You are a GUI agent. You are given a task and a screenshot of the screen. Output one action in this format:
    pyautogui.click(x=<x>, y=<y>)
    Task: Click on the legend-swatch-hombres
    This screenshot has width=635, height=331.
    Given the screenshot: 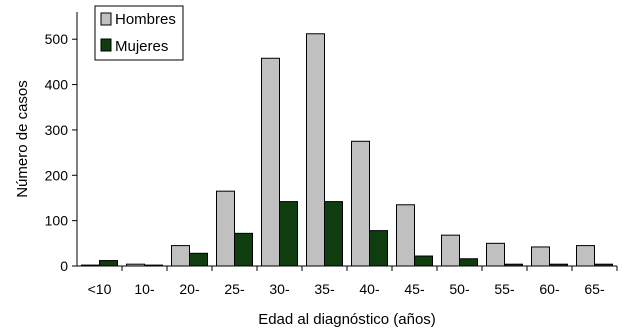 What is the action you would take?
    pyautogui.click(x=106, y=19)
    